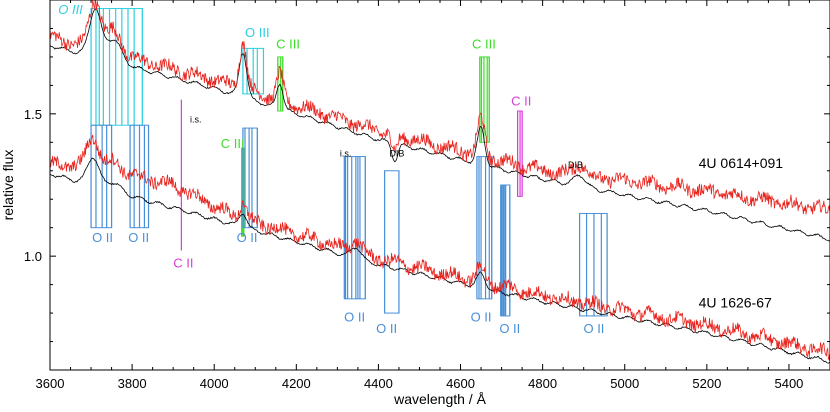  What do you see at coordinates (706, 383) in the screenshot?
I see `x-tick-label: 5200` at bounding box center [706, 383].